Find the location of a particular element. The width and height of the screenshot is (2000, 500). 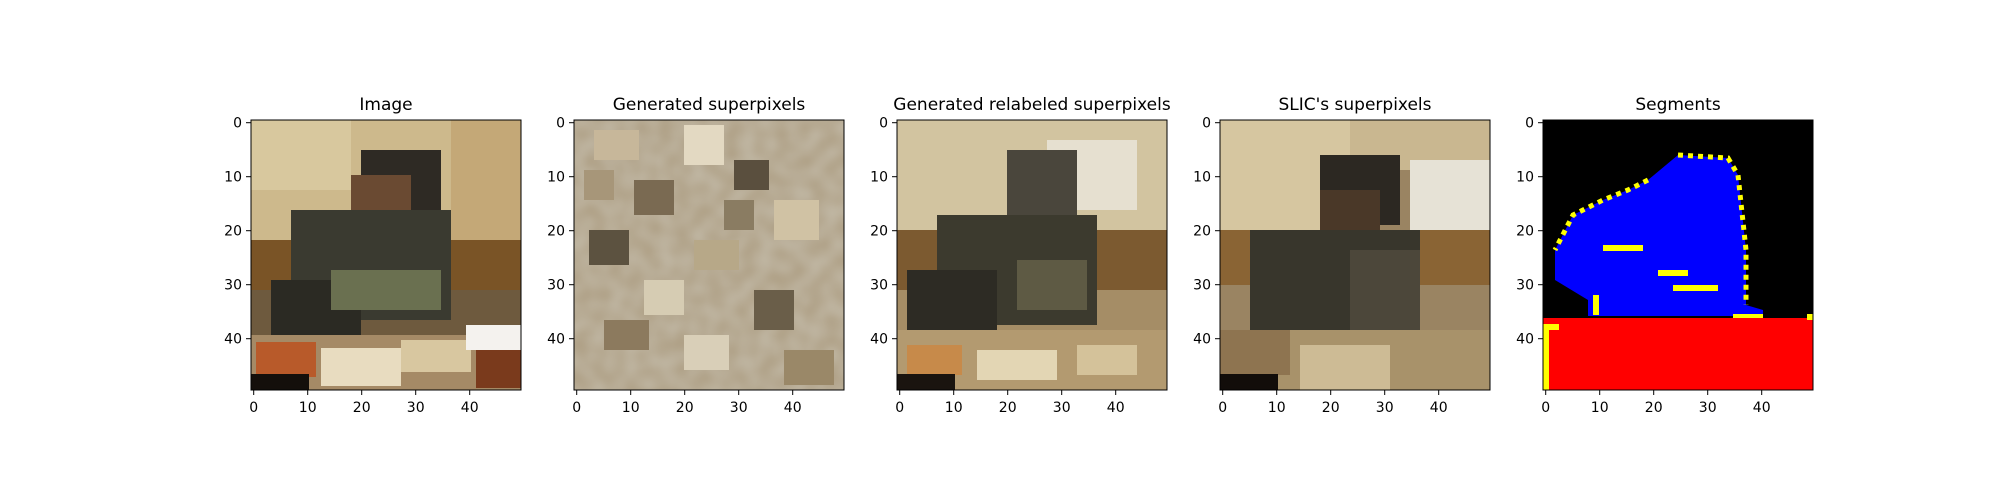

panel-image: Image is located at coordinates (386, 243).